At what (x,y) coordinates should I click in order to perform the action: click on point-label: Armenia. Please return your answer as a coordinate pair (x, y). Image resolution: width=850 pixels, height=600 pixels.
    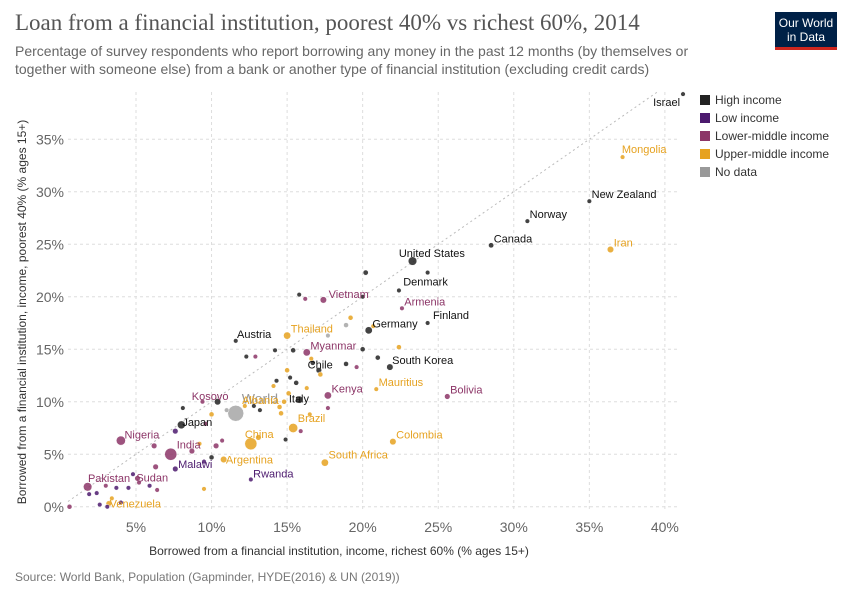
    Looking at the image, I should click on (425, 302).